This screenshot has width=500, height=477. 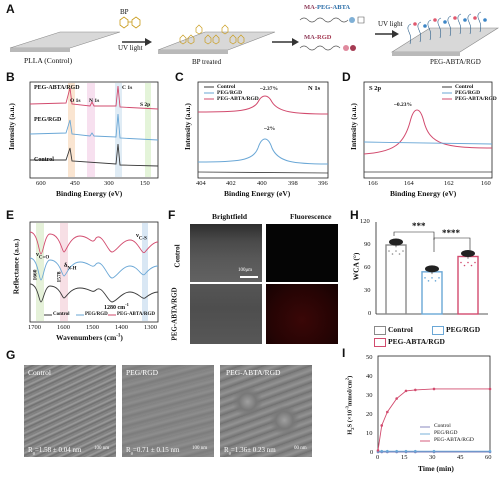 I want to click on plla-film-edge, so click(x=40, y=50).